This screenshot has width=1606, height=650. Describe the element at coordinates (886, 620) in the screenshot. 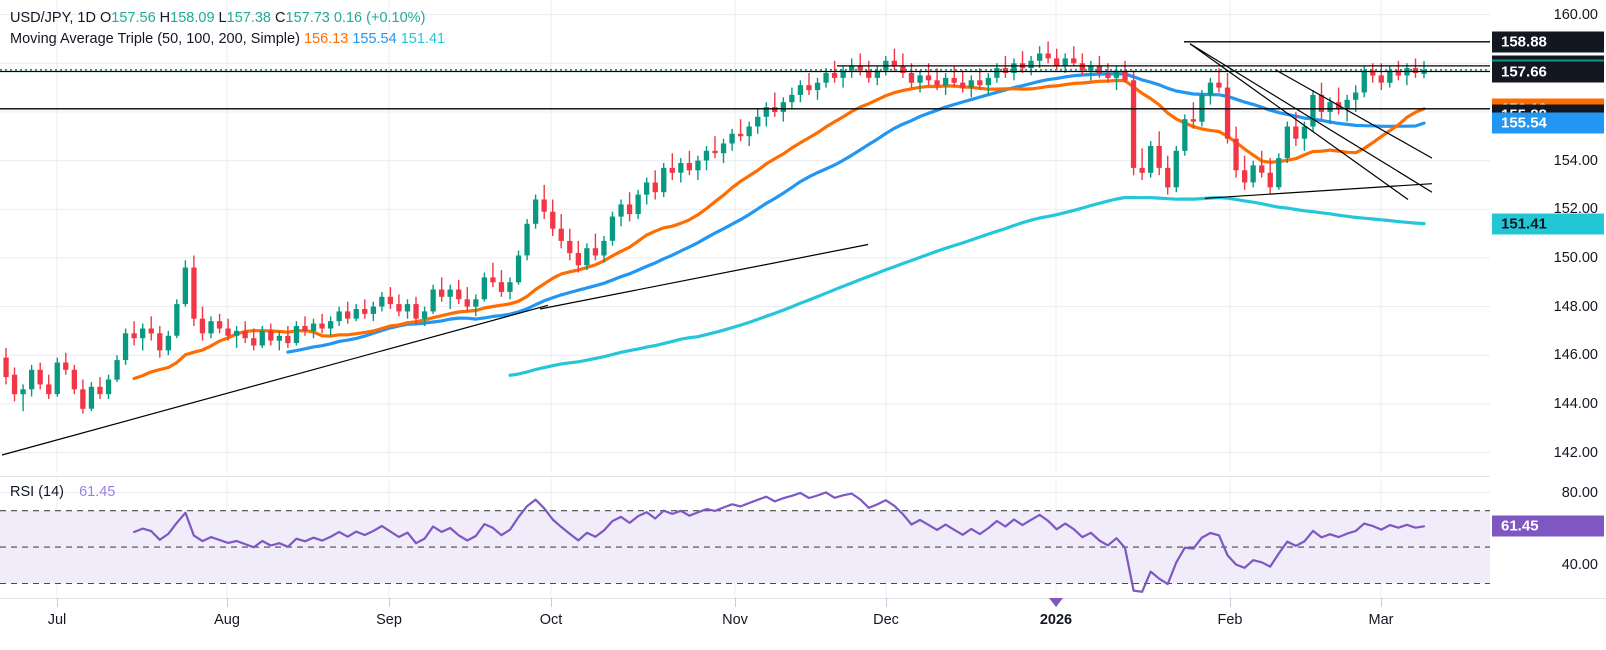

I see `time-axis-label: Dec` at that location.